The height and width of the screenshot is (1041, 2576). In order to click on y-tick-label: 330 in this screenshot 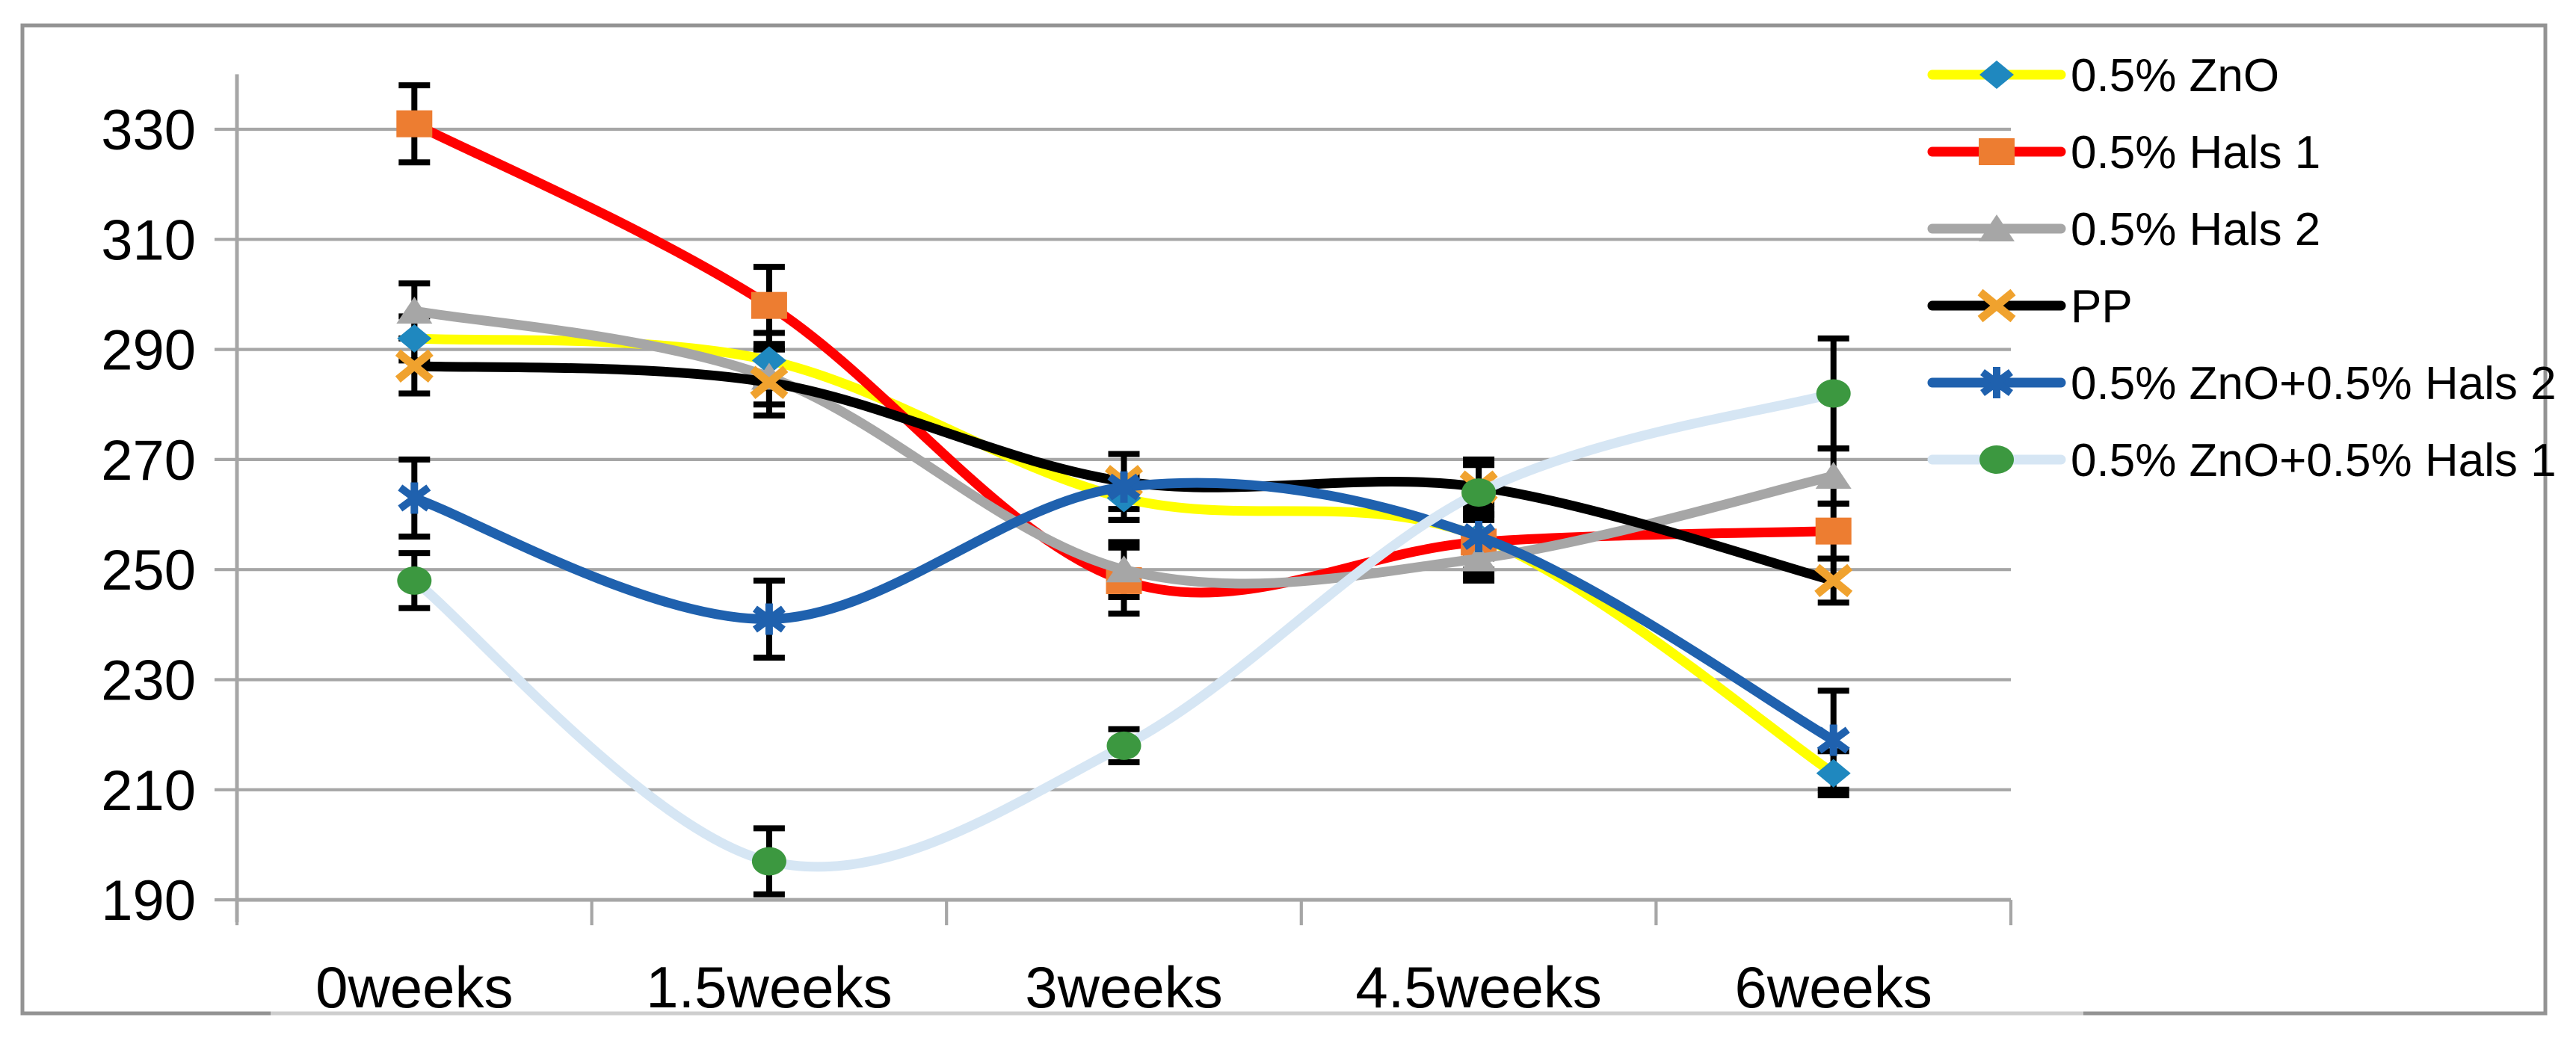, I will do `click(148, 130)`.